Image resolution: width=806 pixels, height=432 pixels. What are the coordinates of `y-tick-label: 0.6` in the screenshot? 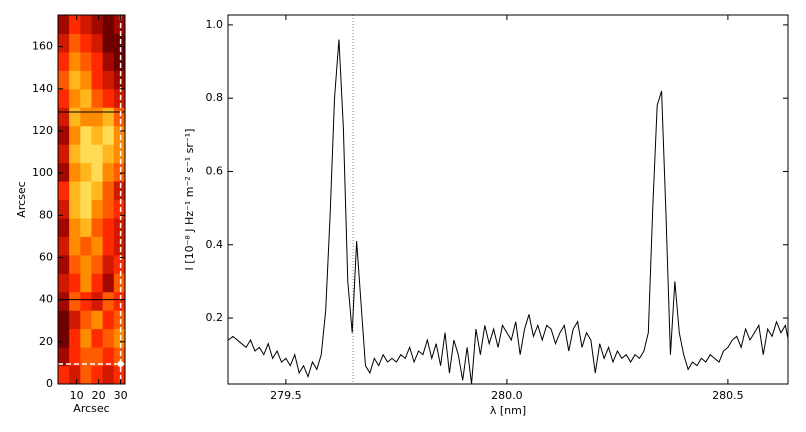 It's located at (215, 170).